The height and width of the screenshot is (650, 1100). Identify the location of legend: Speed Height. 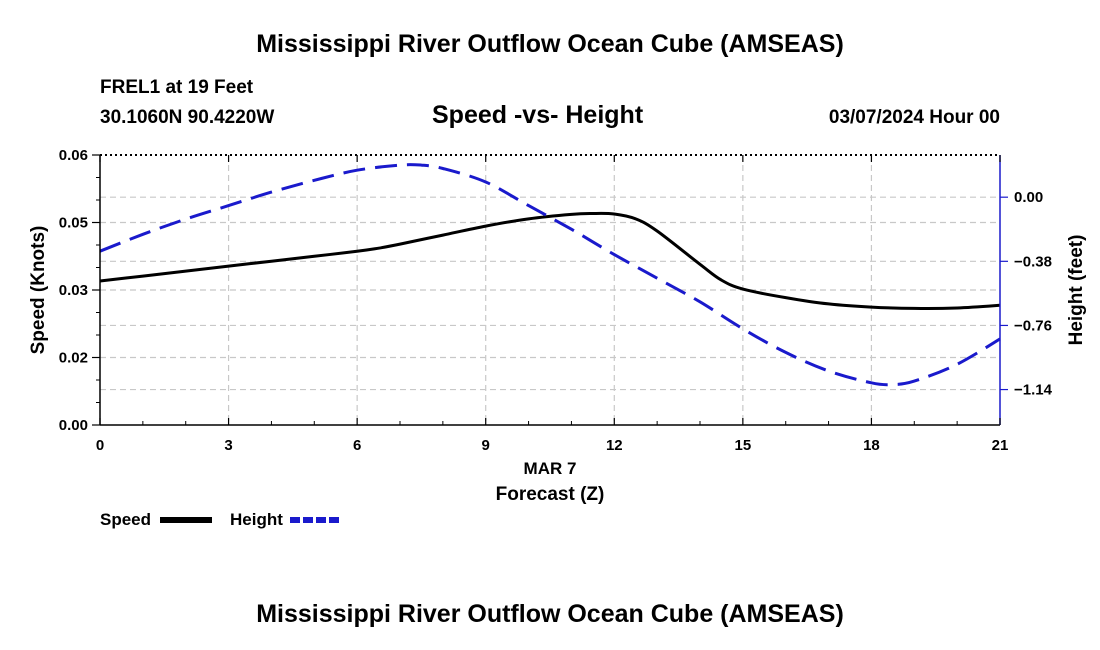
(221, 519).